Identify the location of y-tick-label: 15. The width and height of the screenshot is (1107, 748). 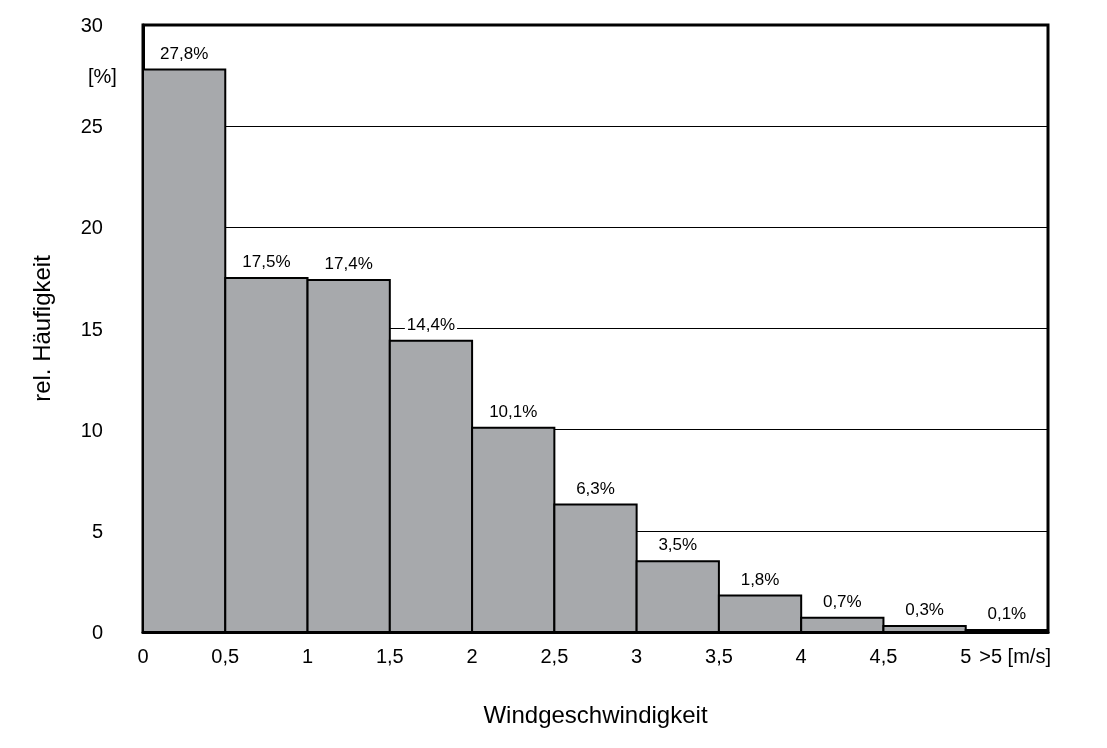
(91, 328).